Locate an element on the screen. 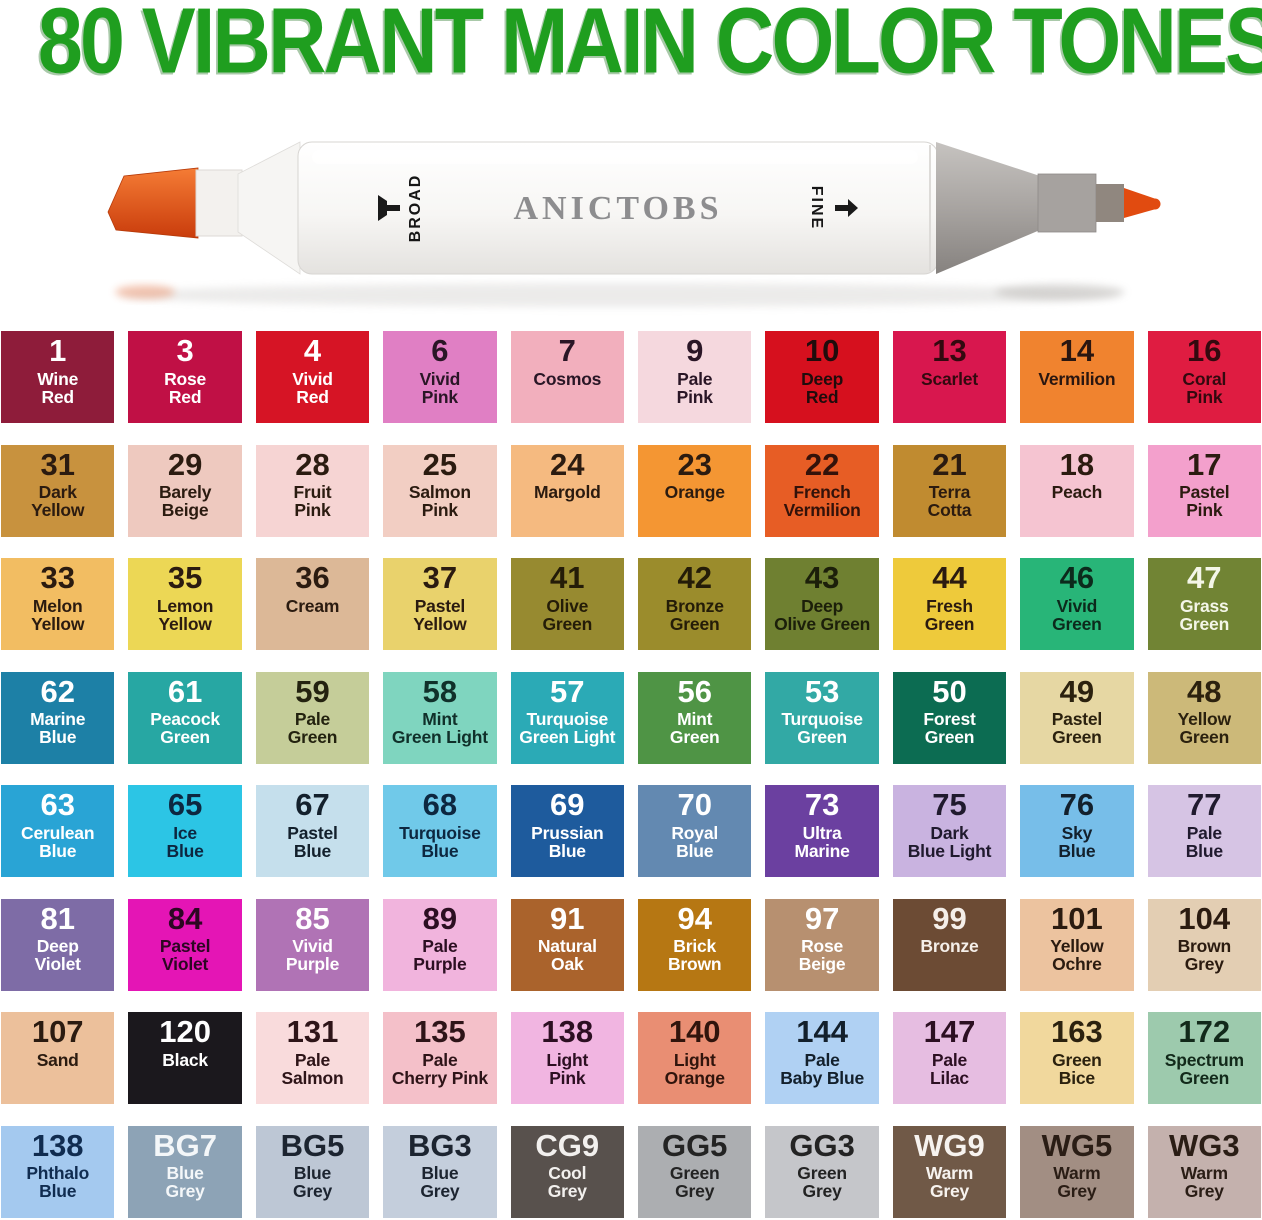 This screenshot has width=1262, height=1220. swatch-name: Bronze Green is located at coordinates (694, 614).